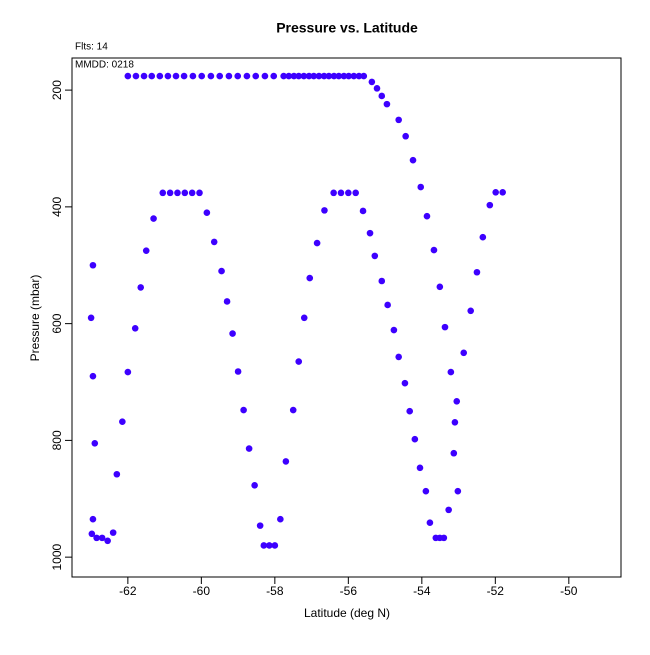 The width and height of the screenshot is (650, 655). Describe the element at coordinates (496, 591) in the screenshot. I see `x-tick-label: -52` at that location.